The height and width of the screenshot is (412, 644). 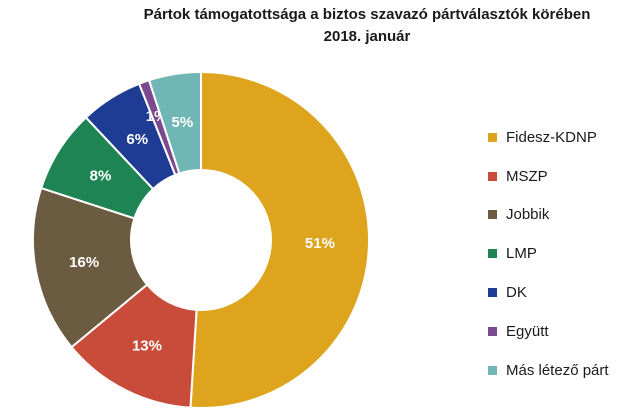 I want to click on data-label-dk: 6%, so click(x=137, y=139).